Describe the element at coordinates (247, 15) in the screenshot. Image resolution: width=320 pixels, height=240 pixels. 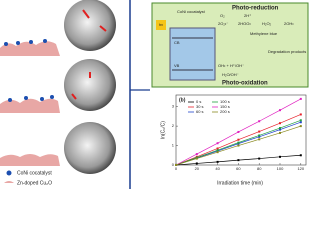
I see `label: 2H⁺` at that location.